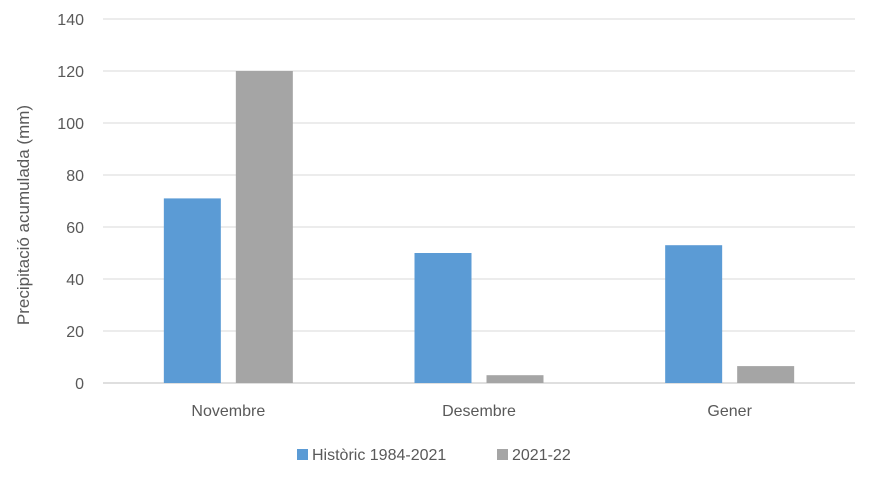 This screenshot has width=874, height=477. Describe the element at coordinates (729, 411) in the screenshot. I see `x-tick-label: Gener` at that location.